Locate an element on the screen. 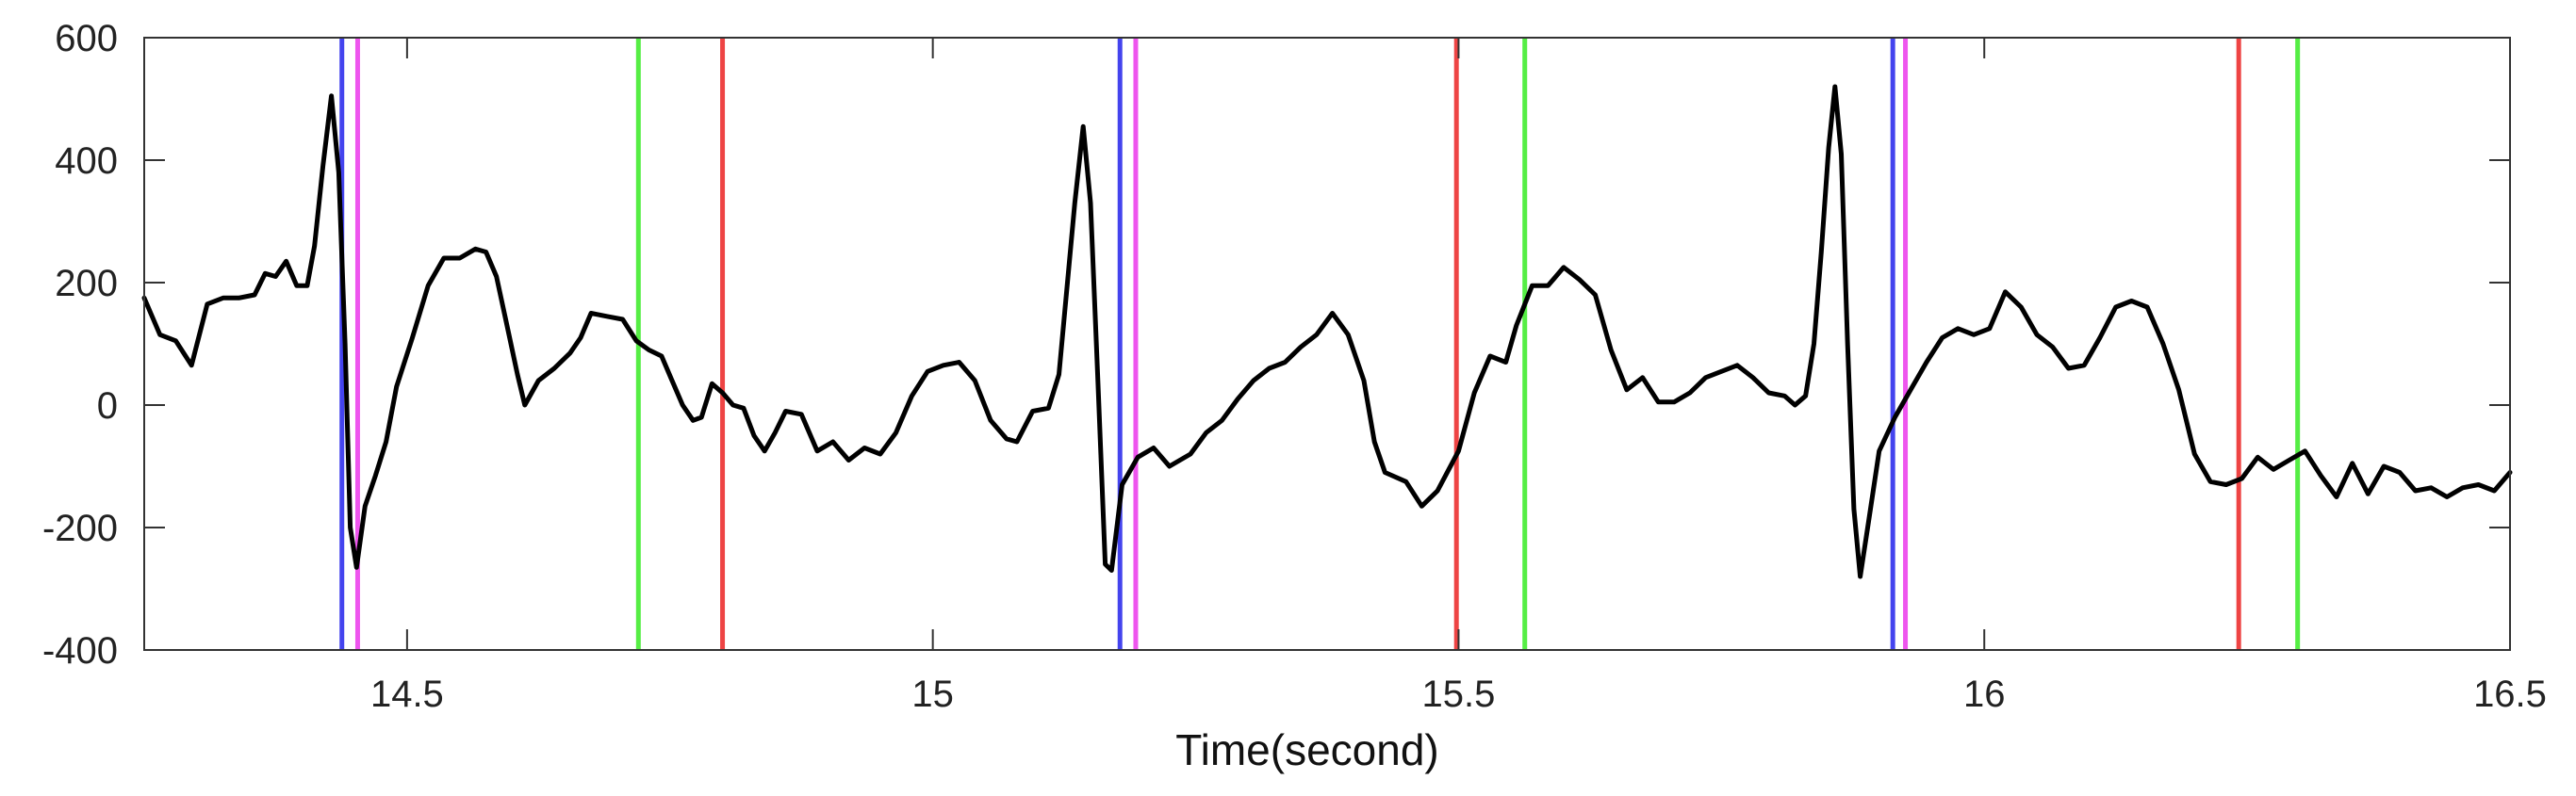 The image size is (2576, 796). x-tick-label: 15 is located at coordinates (932, 694).